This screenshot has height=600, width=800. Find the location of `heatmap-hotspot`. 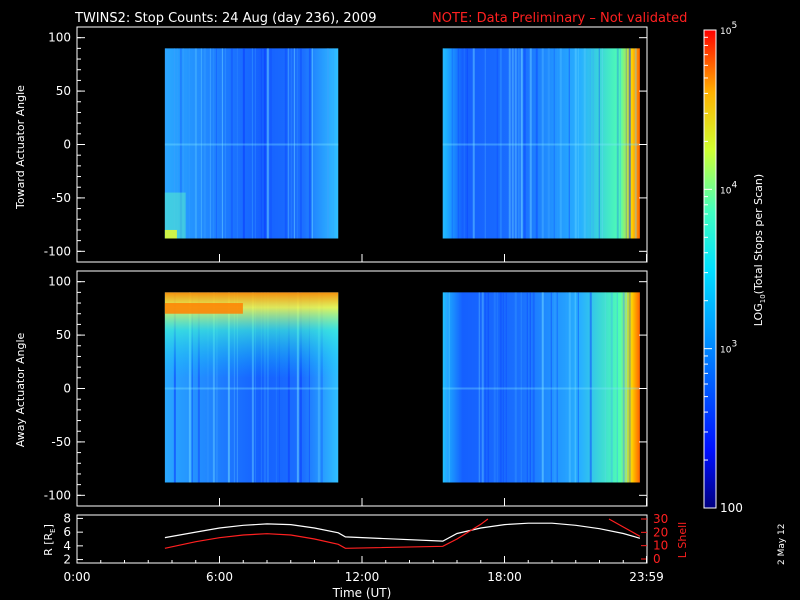

heatmap-hotspot is located at coordinates (203, 308).